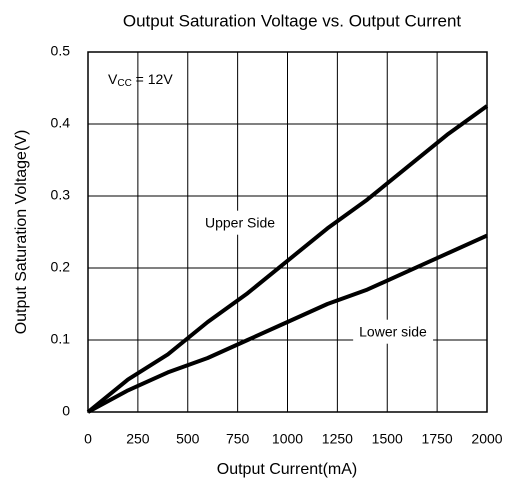 Image resolution: width=524 pixels, height=488 pixels. Describe the element at coordinates (66, 411) in the screenshot. I see `y-tick-label: 0` at that location.